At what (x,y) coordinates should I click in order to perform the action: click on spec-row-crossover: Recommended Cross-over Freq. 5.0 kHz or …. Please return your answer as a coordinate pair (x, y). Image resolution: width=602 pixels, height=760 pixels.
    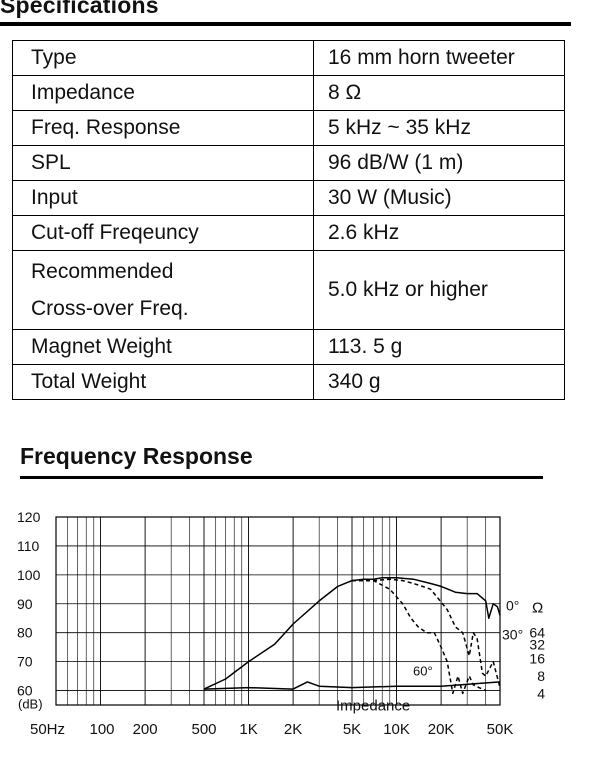
    Looking at the image, I should click on (288, 290).